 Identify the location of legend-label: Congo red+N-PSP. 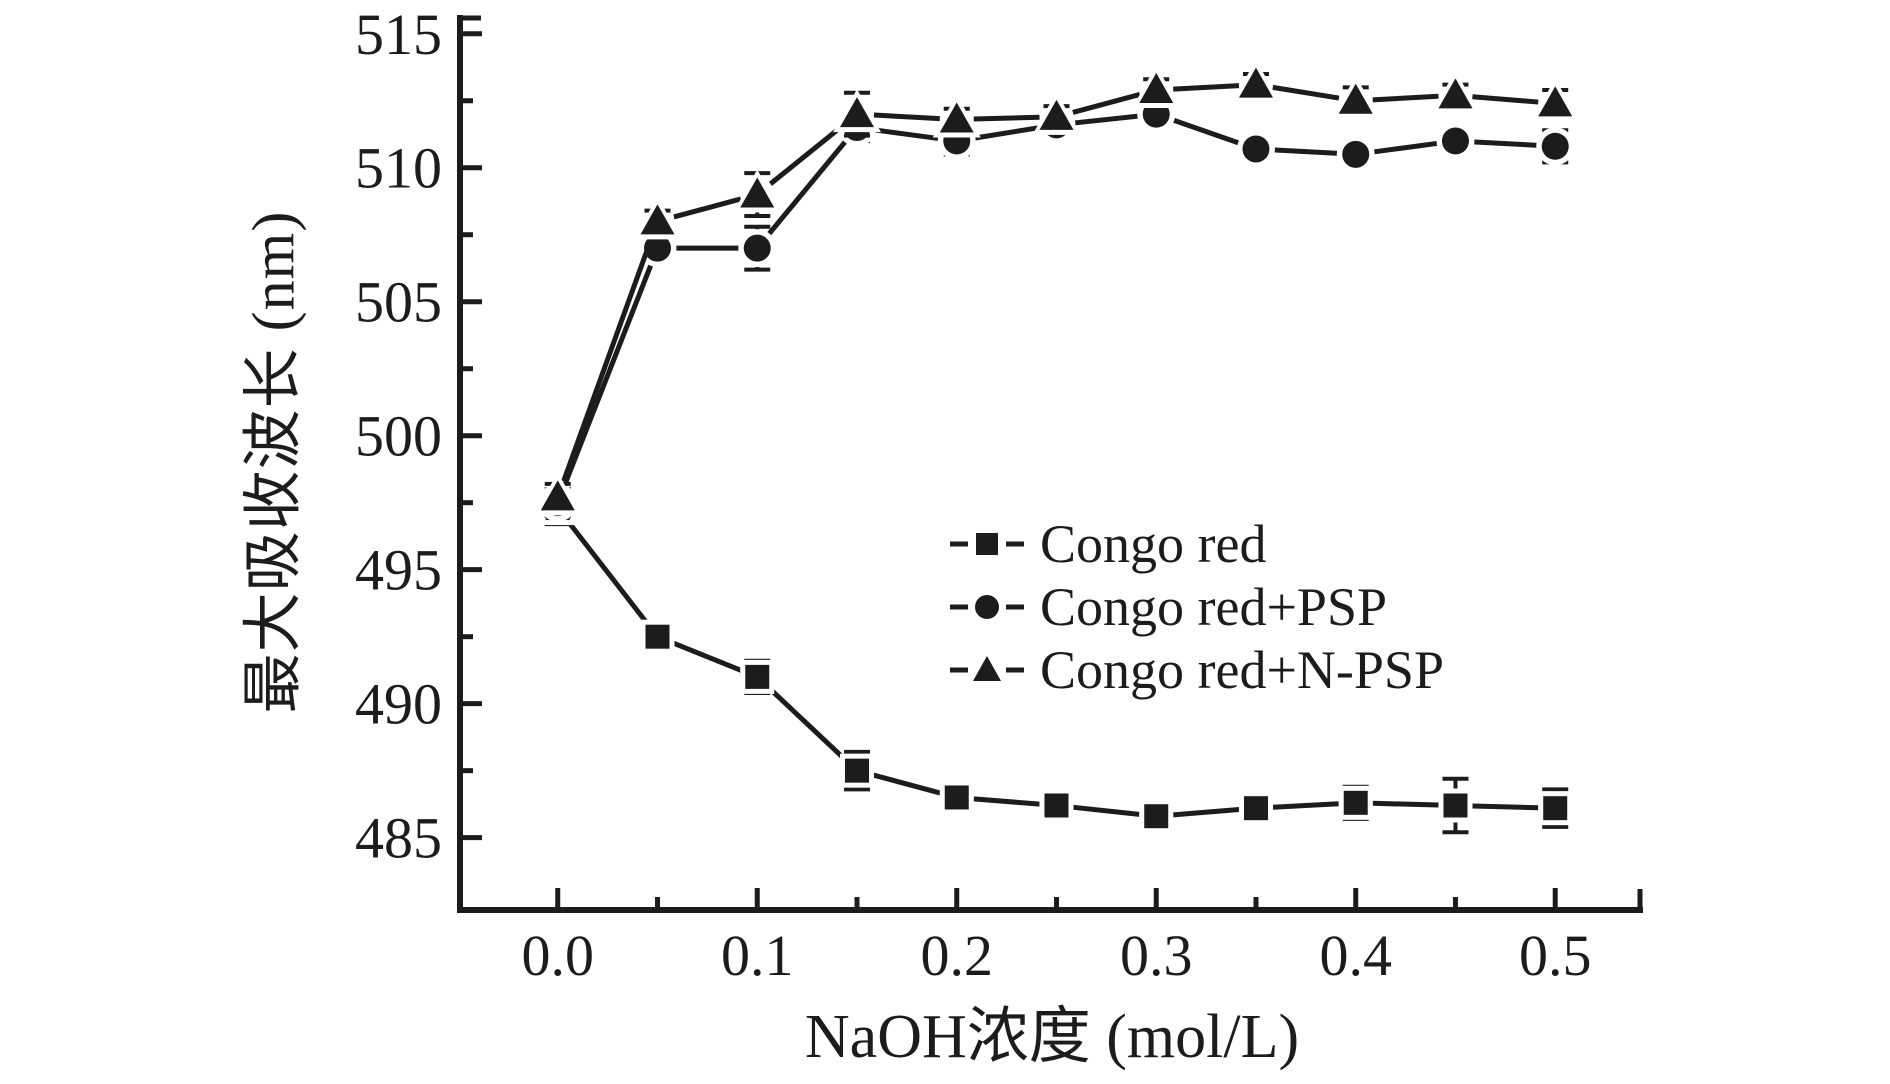
(1242, 669).